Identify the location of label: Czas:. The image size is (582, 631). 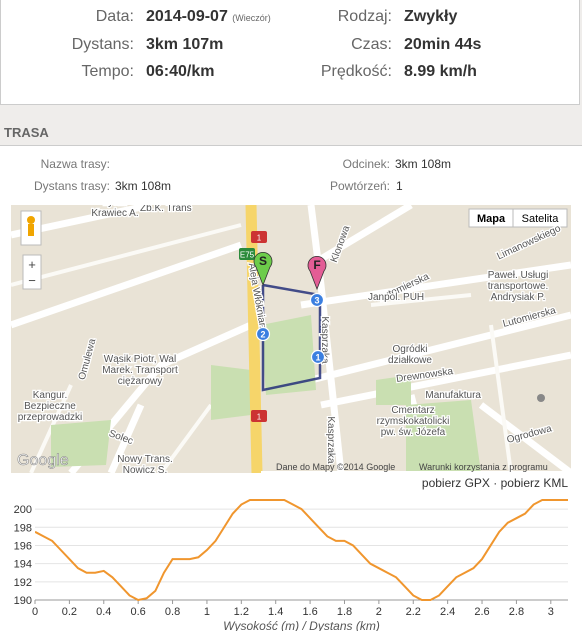
(371, 44).